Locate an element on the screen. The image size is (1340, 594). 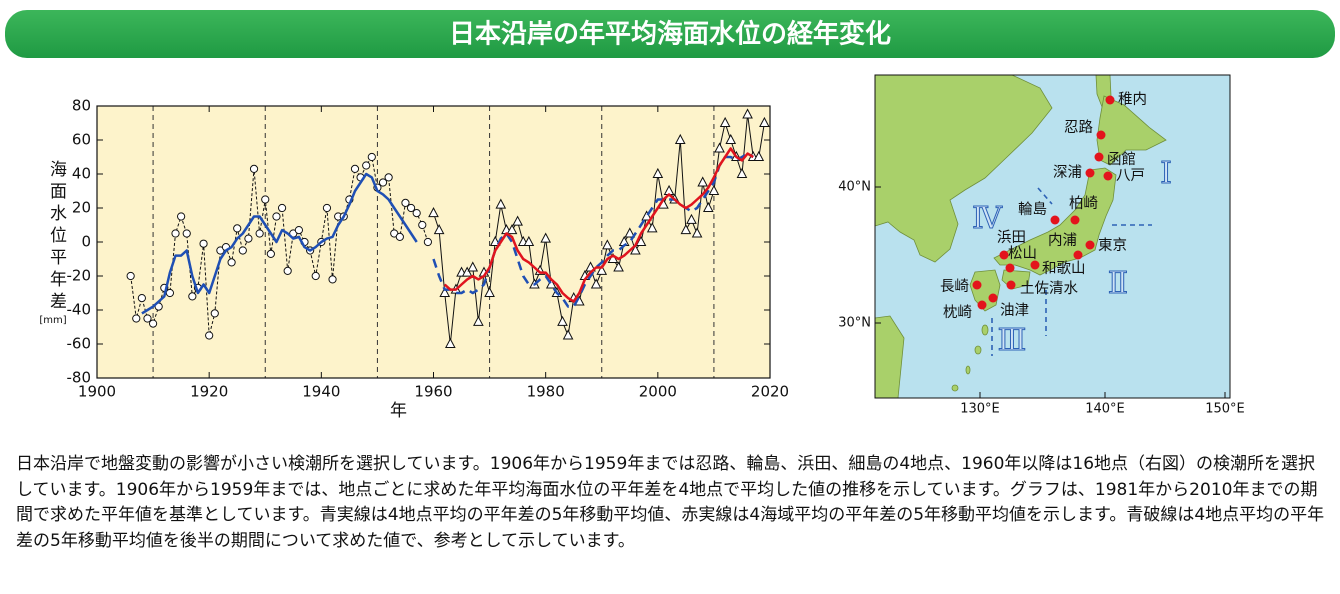
map-lon-label: 140°E is located at coordinates (1105, 409).